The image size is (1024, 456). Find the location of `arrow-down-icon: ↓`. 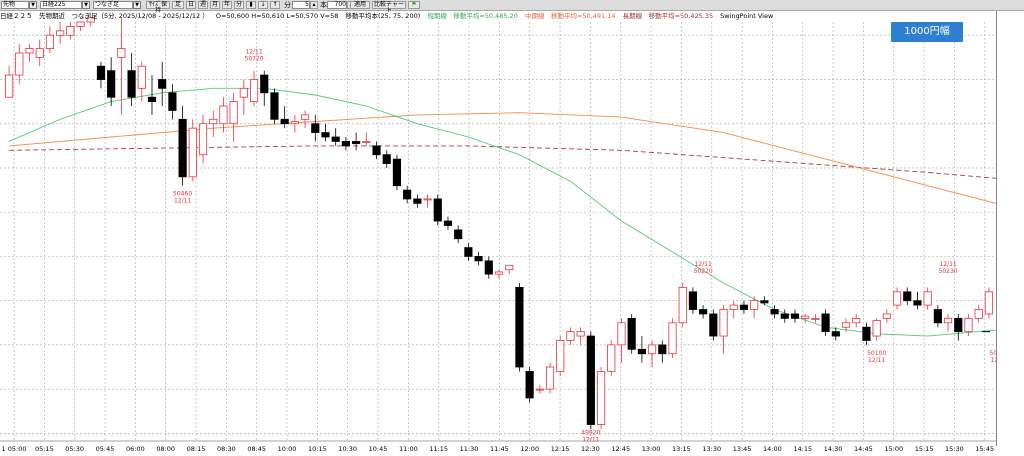

arrow-down-icon: ↓ is located at coordinates (263, 5).